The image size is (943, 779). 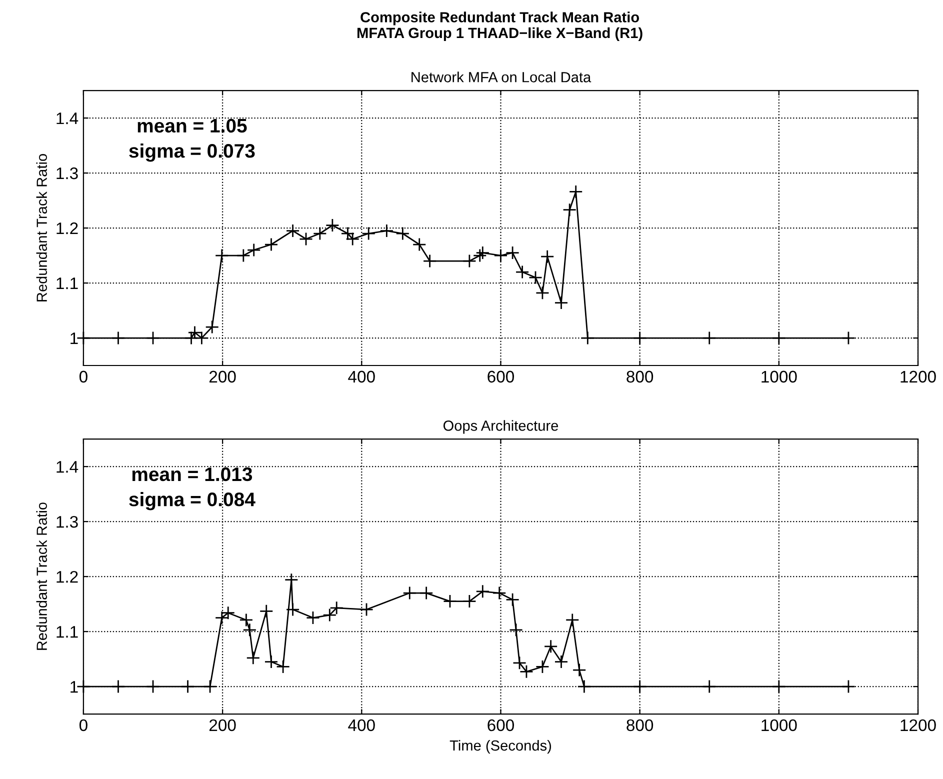 I want to click on chart-title: Oops Architecture, so click(x=500, y=427).